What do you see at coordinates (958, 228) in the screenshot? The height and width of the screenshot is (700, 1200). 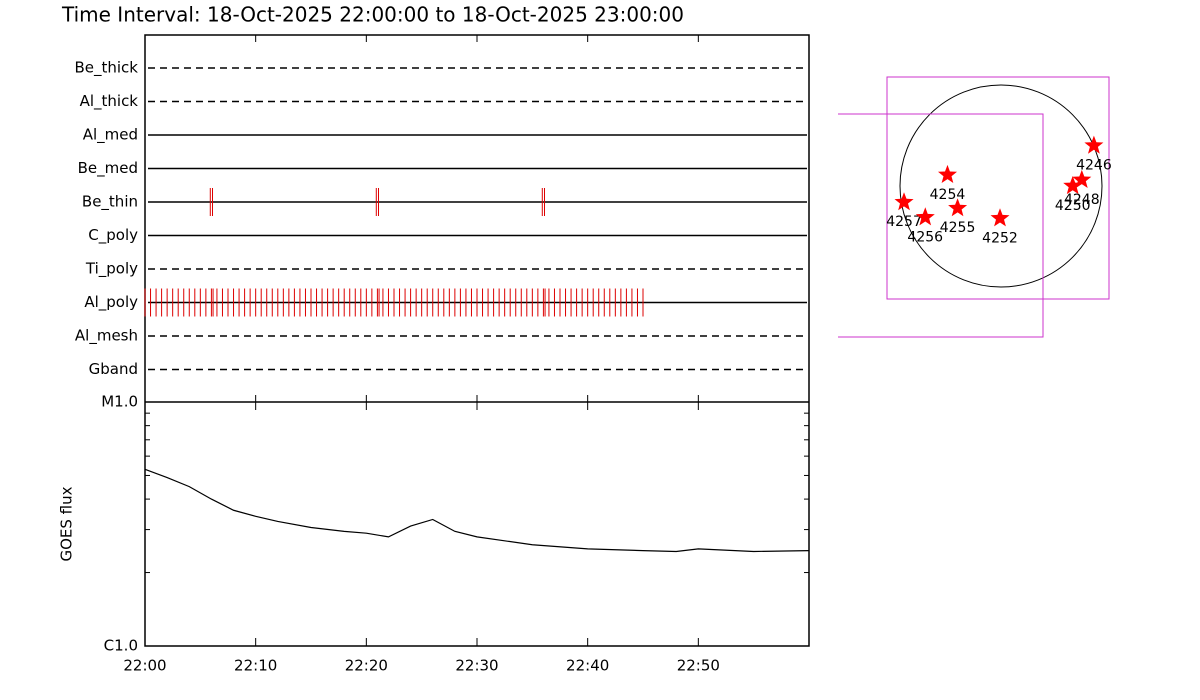 I see `region-label: 4255` at bounding box center [958, 228].